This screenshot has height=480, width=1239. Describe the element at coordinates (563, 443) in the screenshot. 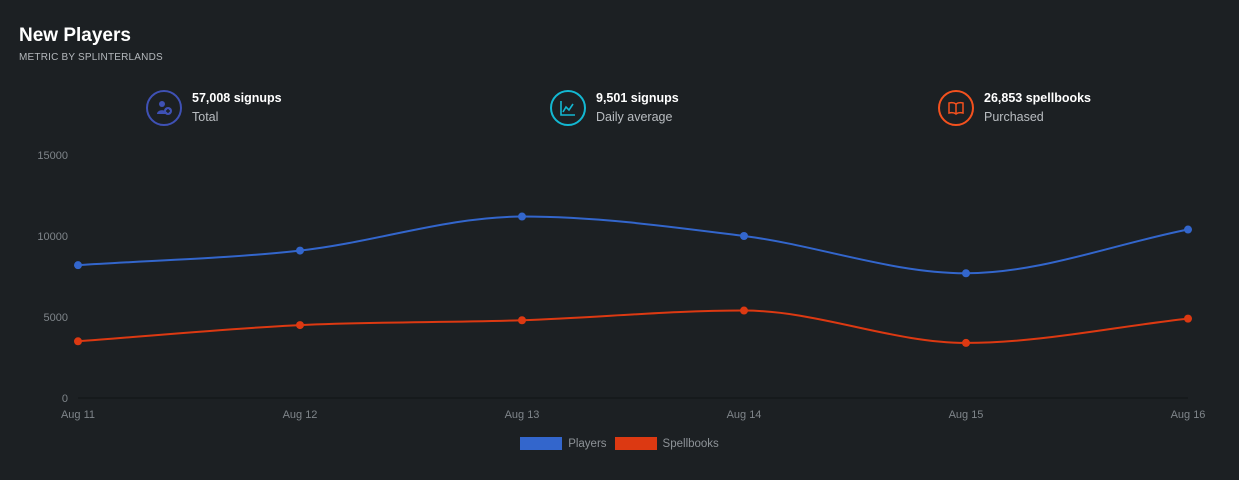

I see `legend-item-players: Players` at that location.